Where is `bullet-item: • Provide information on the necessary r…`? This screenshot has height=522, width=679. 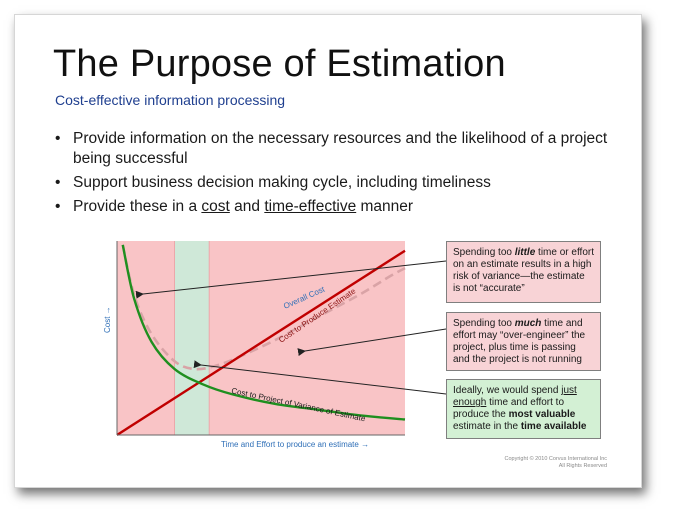
bullet-item: • Provide information on the necessary r… is located at coordinates (331, 149).